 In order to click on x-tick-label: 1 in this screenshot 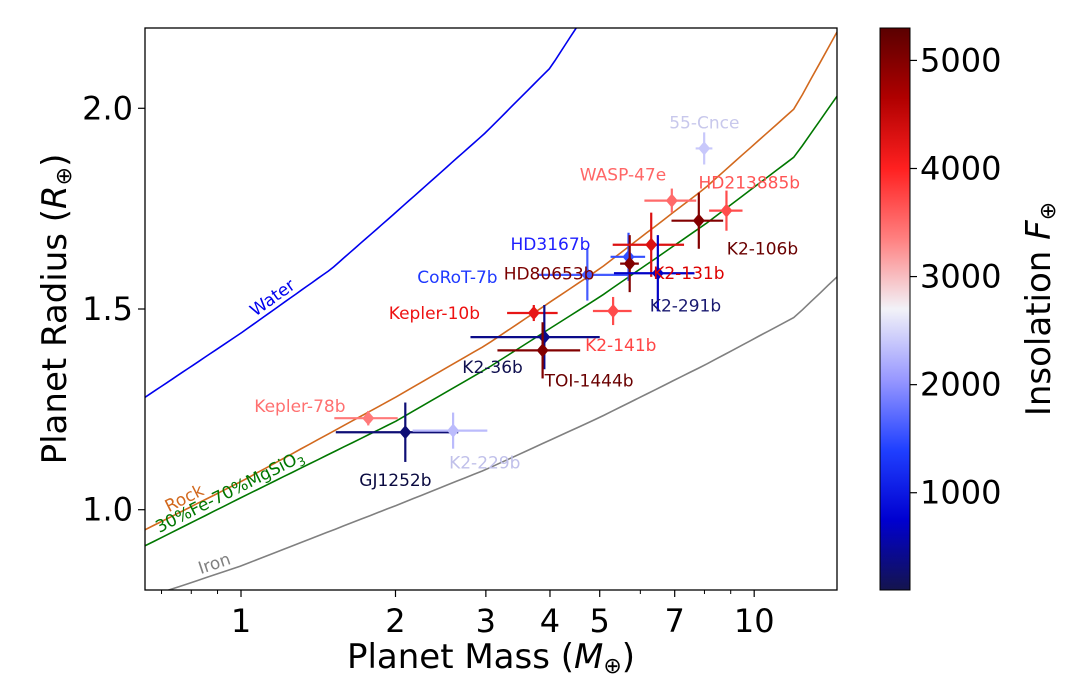, I will do `click(241, 621)`.